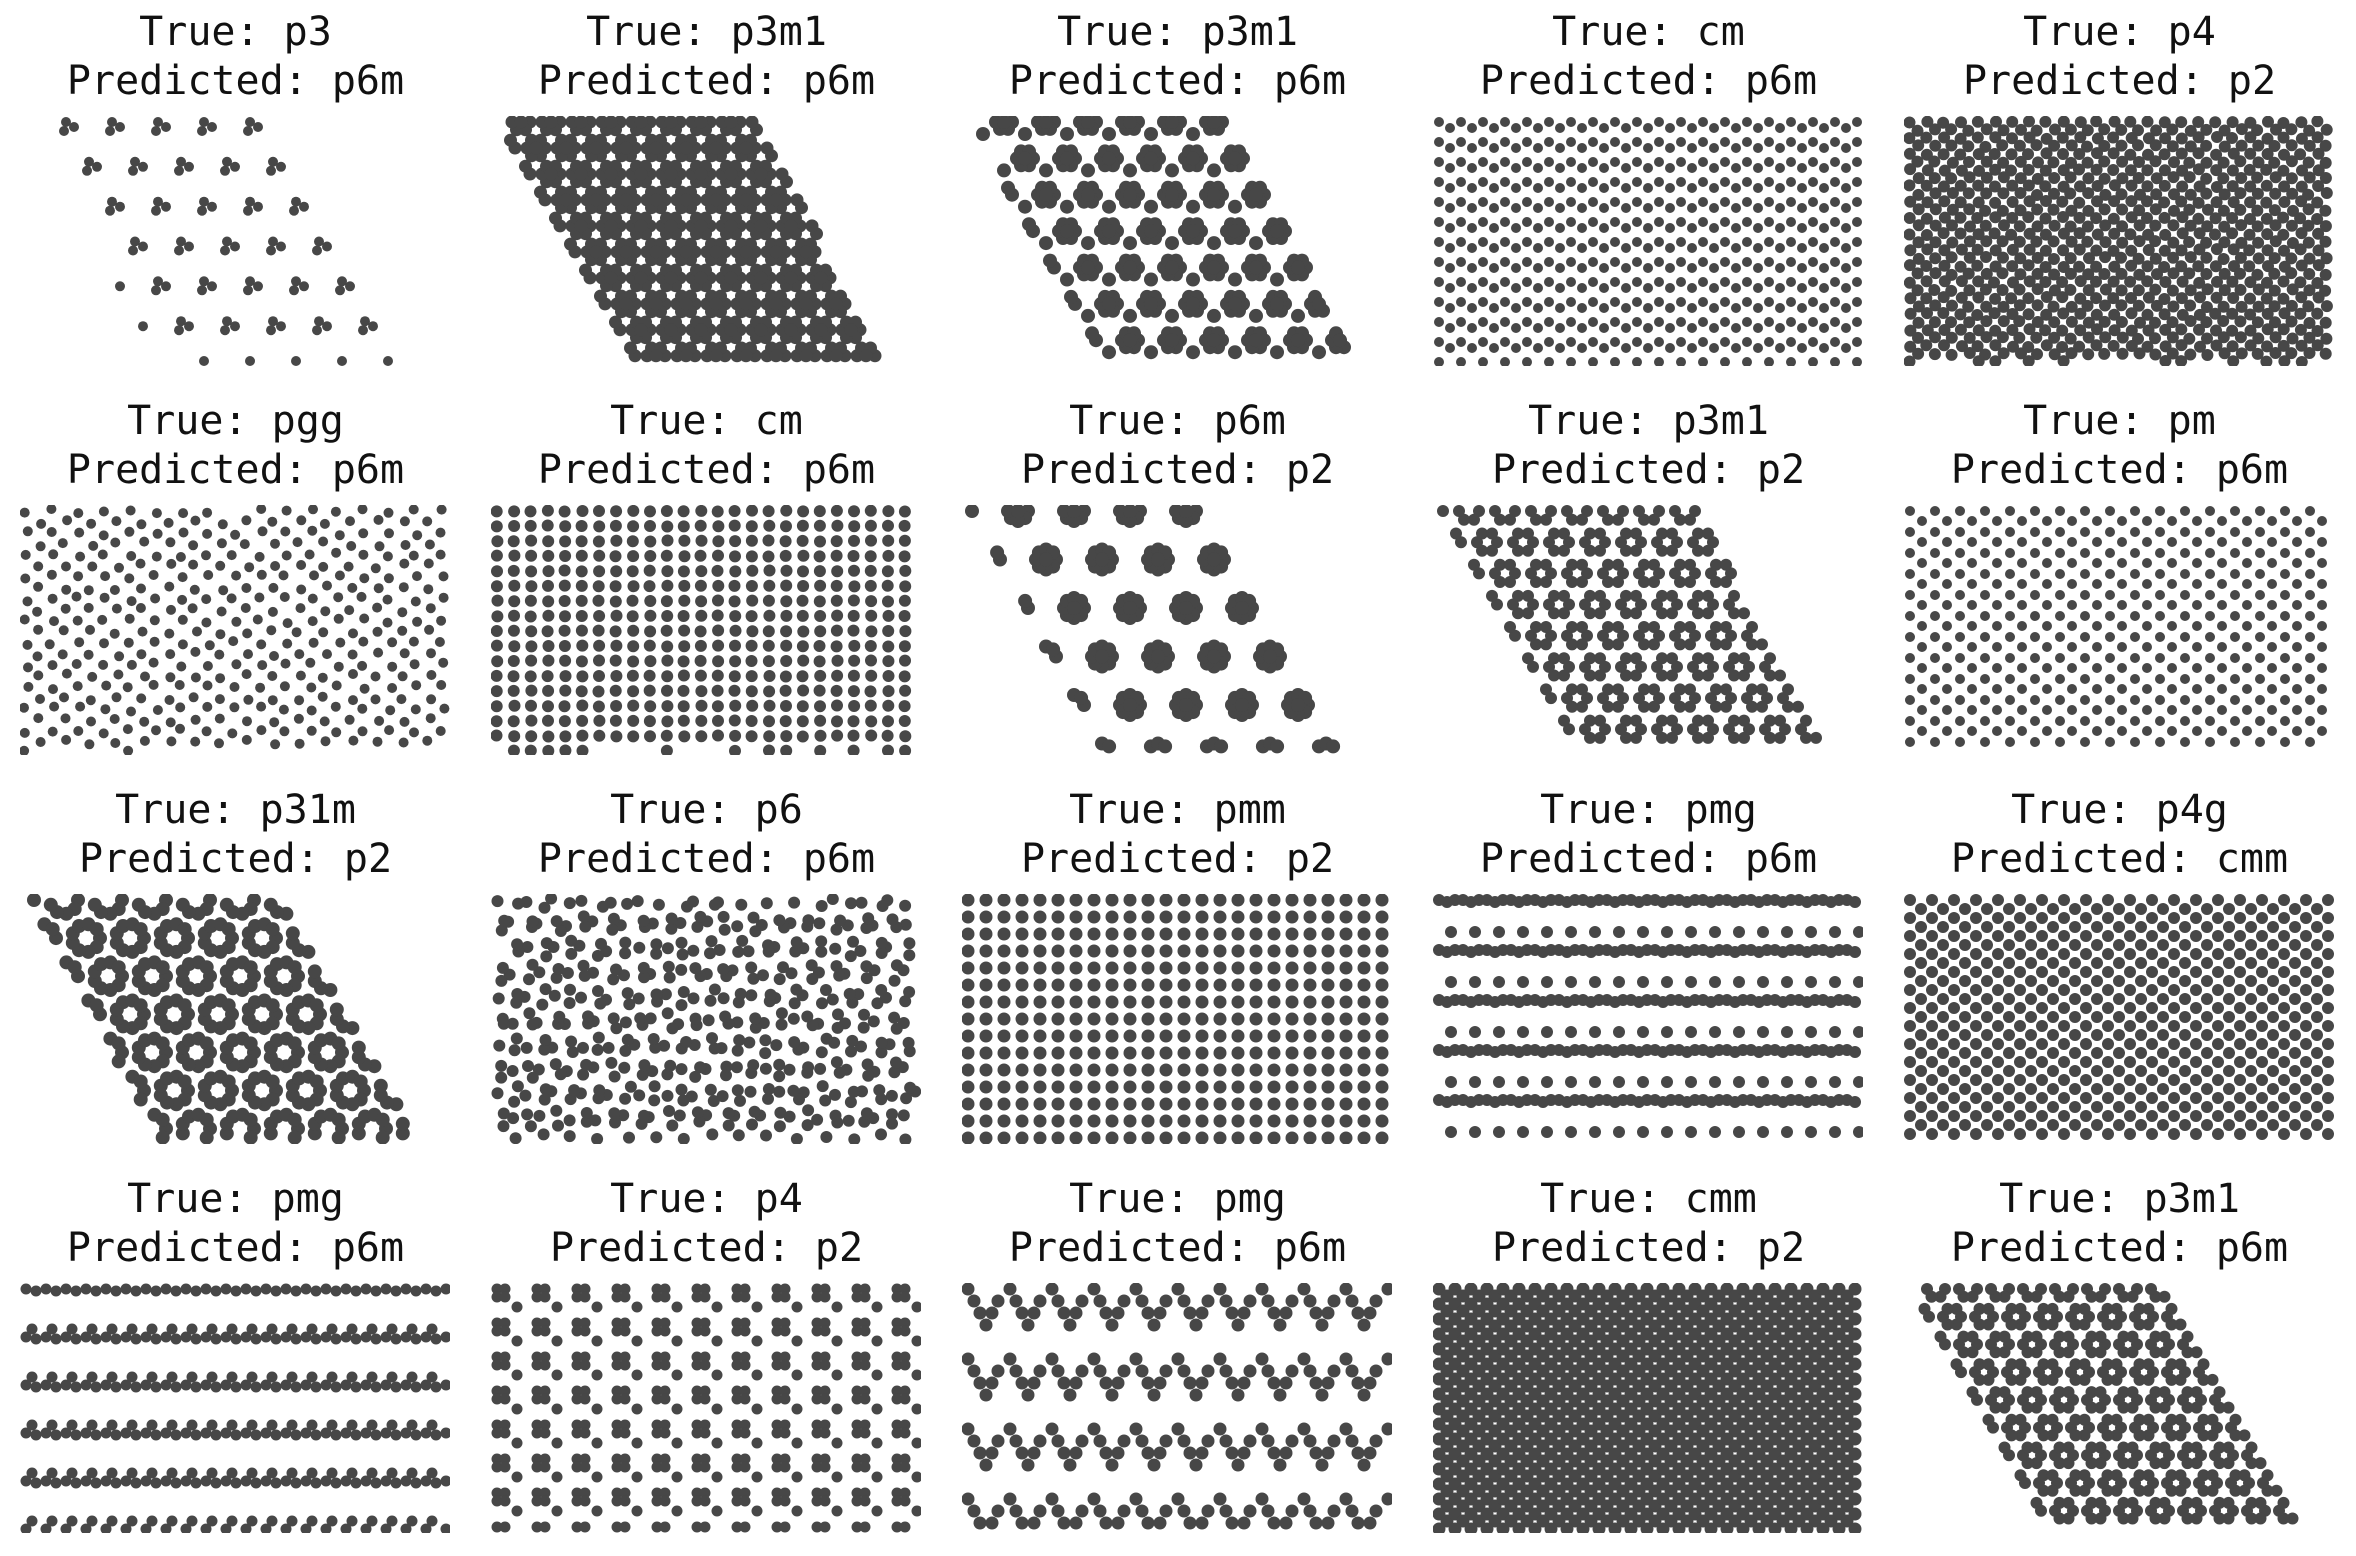  I want to click on true-label: True: p31m, so click(235, 810).